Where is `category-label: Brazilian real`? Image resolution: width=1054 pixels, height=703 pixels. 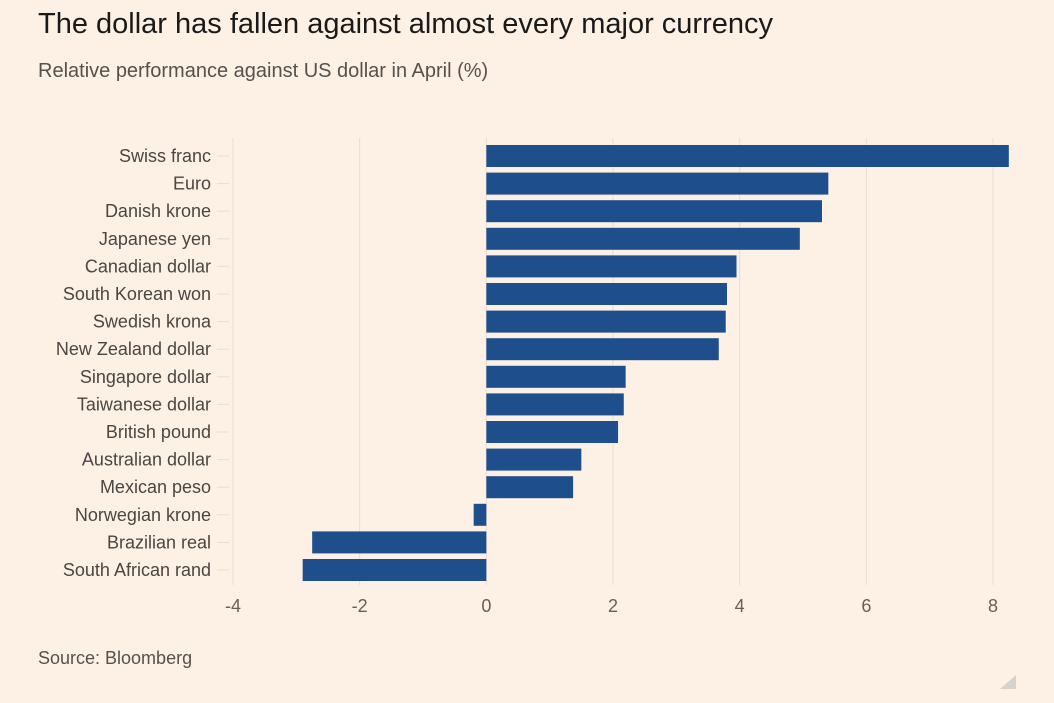 category-label: Brazilian real is located at coordinates (159, 542).